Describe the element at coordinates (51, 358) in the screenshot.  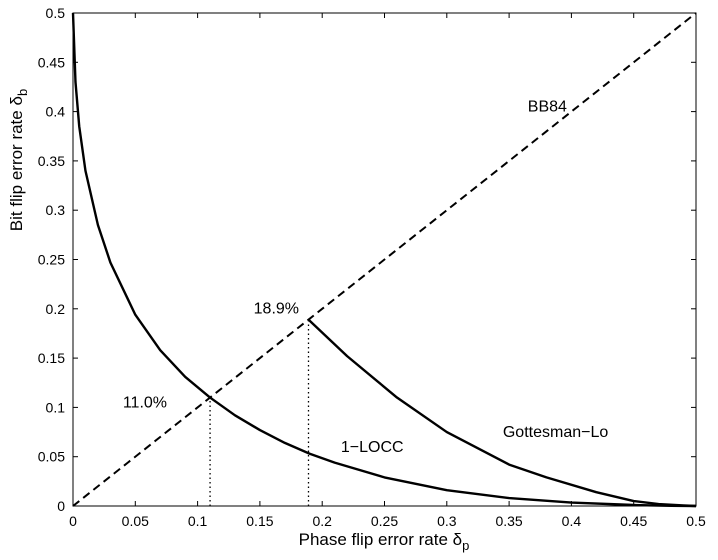
I see `y-tick-label: 0.15` at that location.